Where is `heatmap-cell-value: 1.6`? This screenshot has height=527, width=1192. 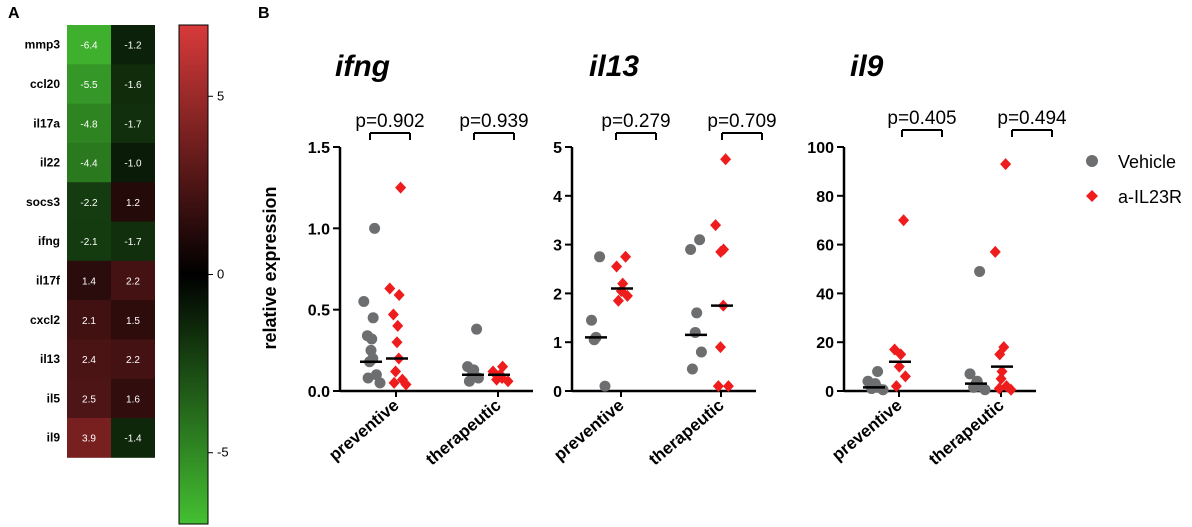
heatmap-cell-value: 1.6 is located at coordinates (133, 399).